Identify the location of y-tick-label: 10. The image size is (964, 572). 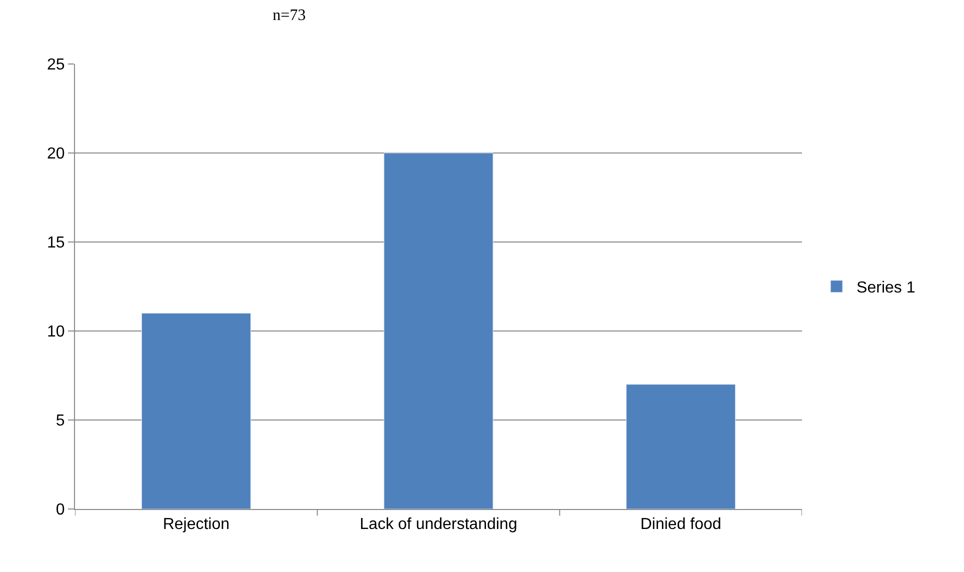
(56, 332).